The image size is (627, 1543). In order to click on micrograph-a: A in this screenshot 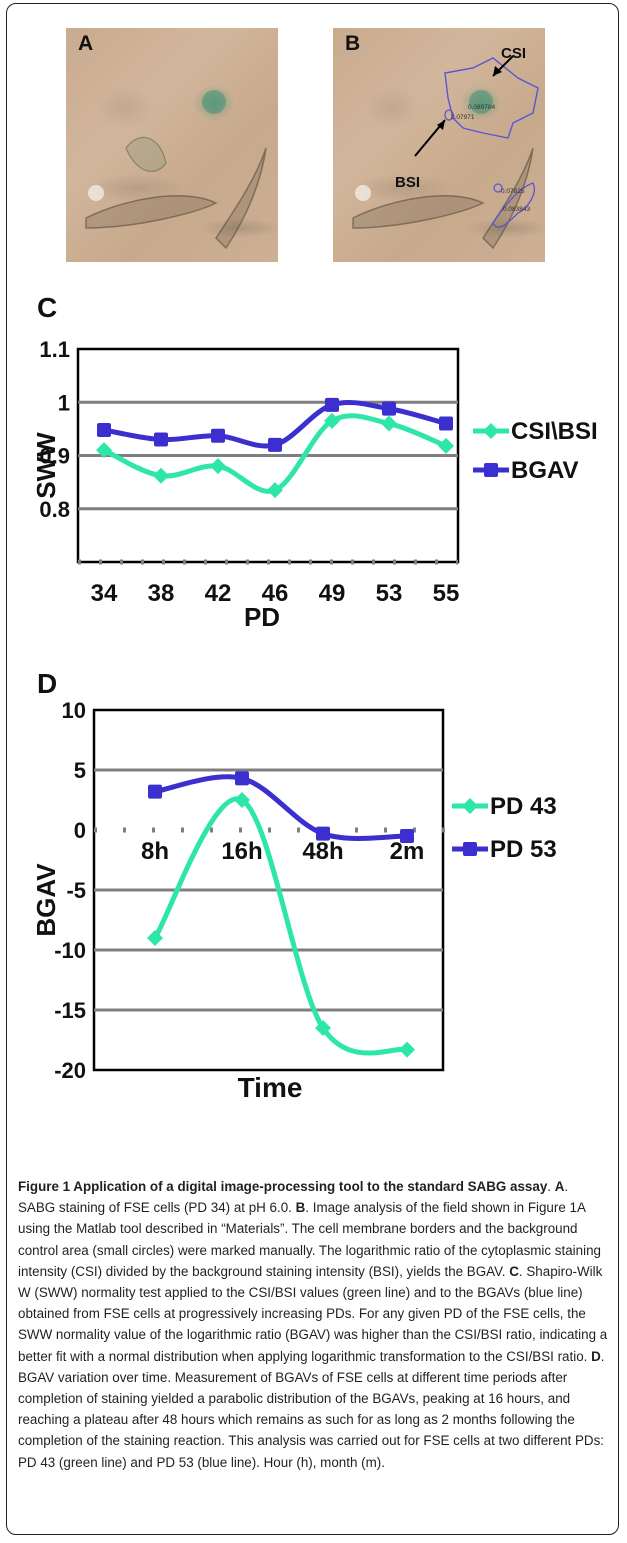, I will do `click(172, 145)`.